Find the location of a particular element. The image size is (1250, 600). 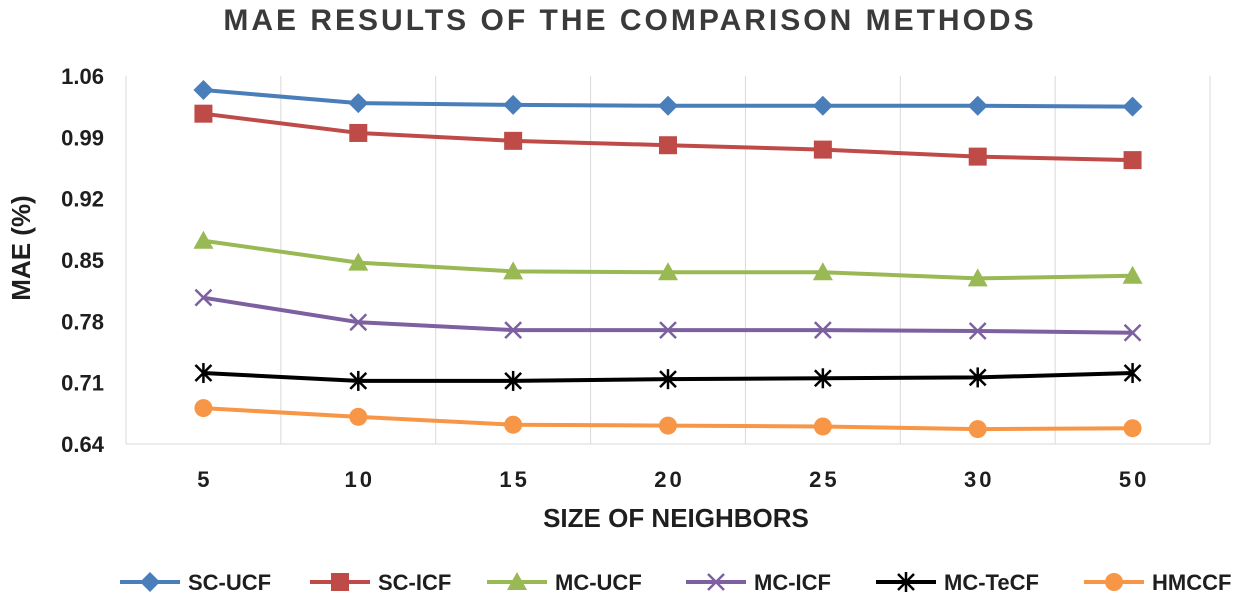

series-sc-icf is located at coordinates (668, 137).